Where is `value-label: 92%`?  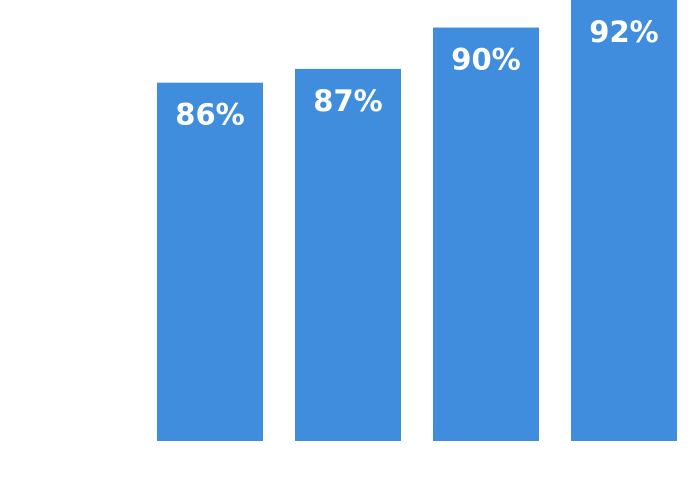 value-label: 92% is located at coordinates (623, 32).